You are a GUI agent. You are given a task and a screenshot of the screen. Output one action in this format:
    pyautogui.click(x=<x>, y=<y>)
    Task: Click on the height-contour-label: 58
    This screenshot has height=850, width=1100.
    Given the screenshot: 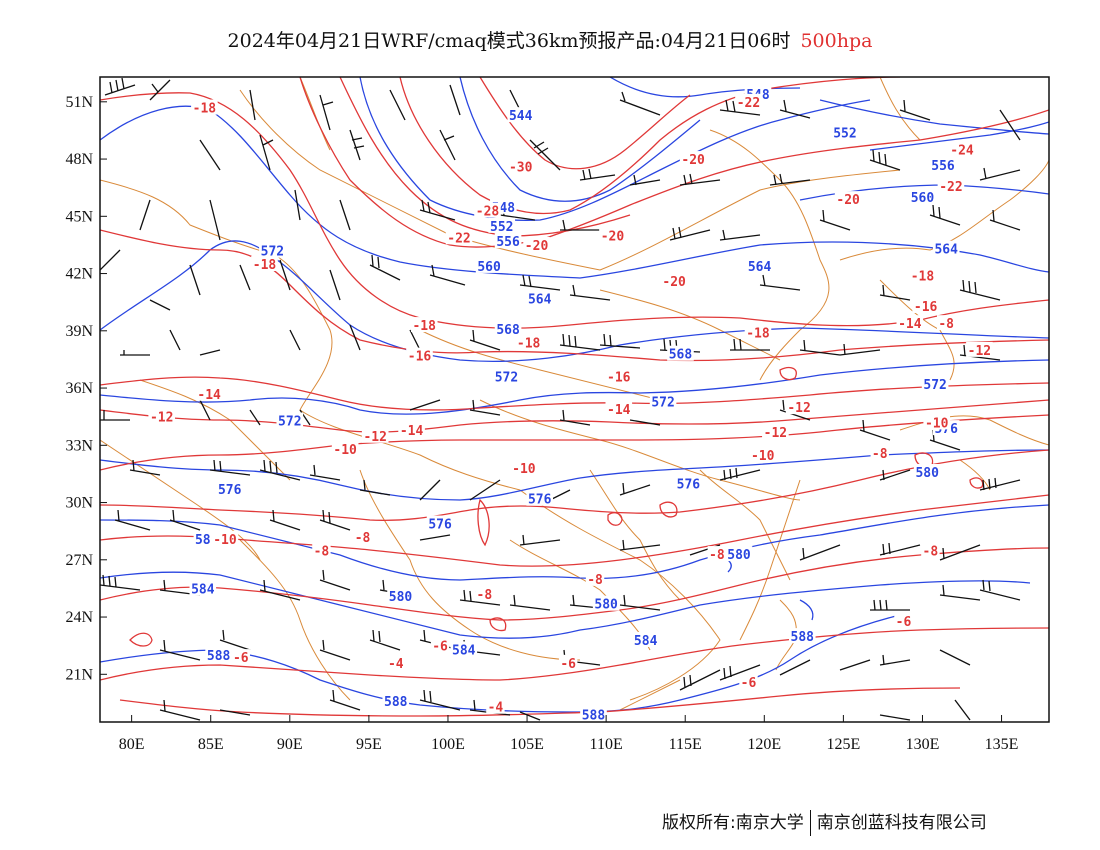 What is the action you would take?
    pyautogui.click(x=203, y=540)
    